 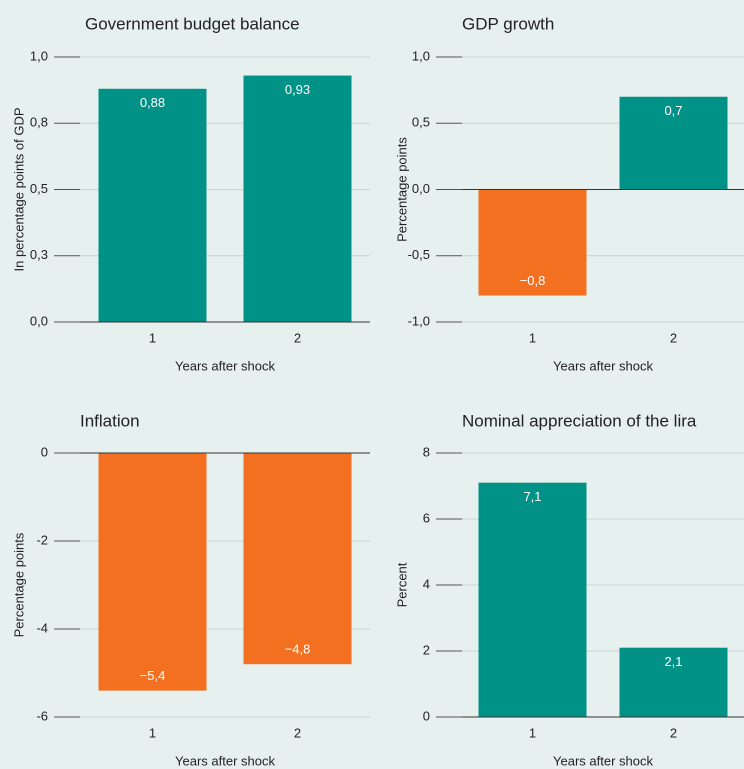 I want to click on y-tick-label: 0,3, so click(x=39, y=254).